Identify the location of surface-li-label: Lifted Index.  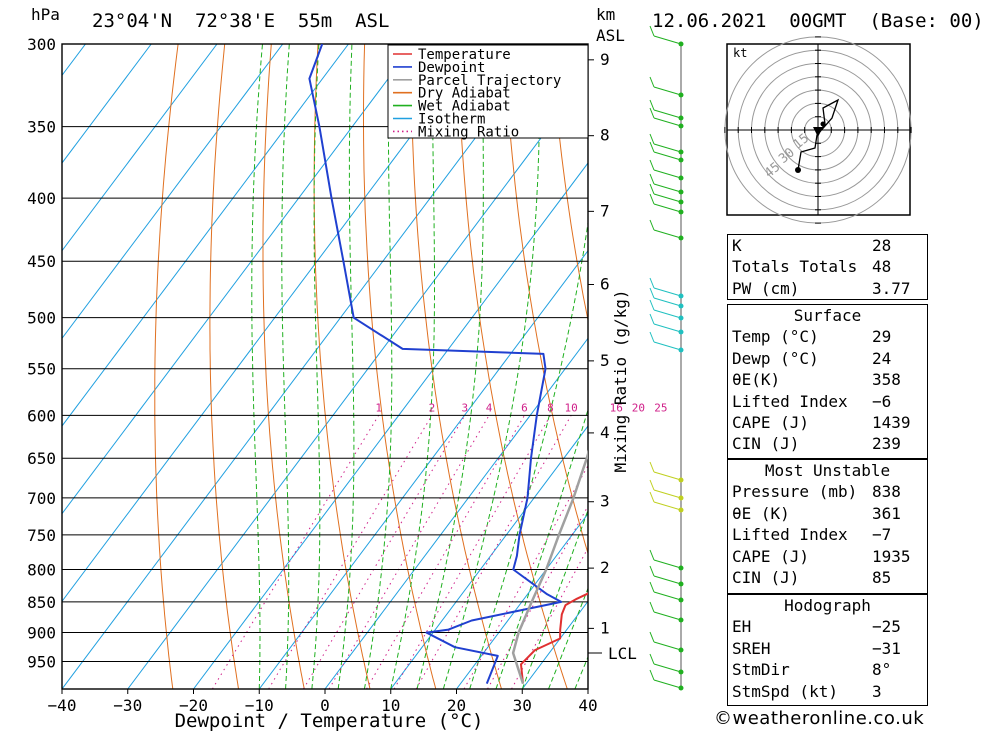
(790, 401).